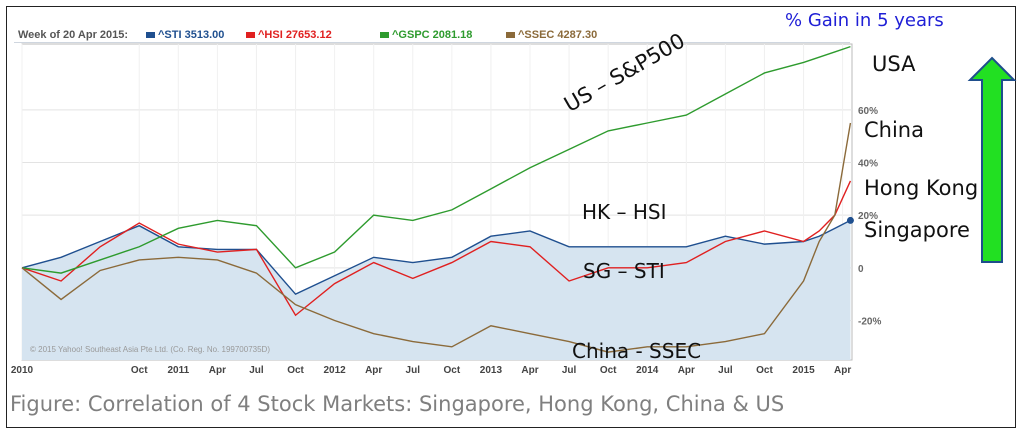 The height and width of the screenshot is (436, 1024). What do you see at coordinates (917, 230) in the screenshot?
I see `label-singapore: Singapore` at bounding box center [917, 230].